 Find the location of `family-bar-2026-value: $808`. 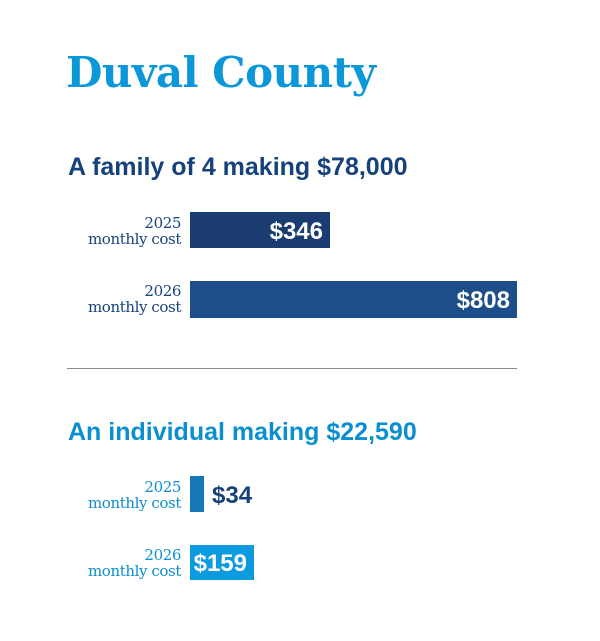

family-bar-2026-value: $808 is located at coordinates (483, 300).